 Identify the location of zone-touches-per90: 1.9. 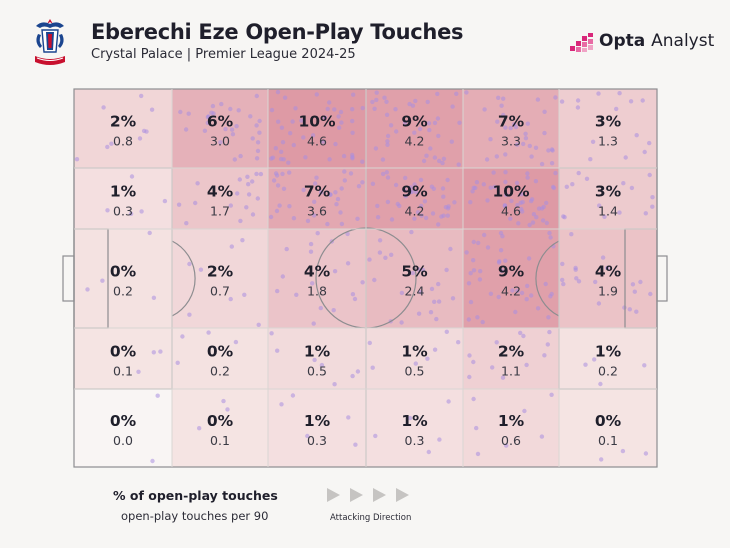
(608, 291).